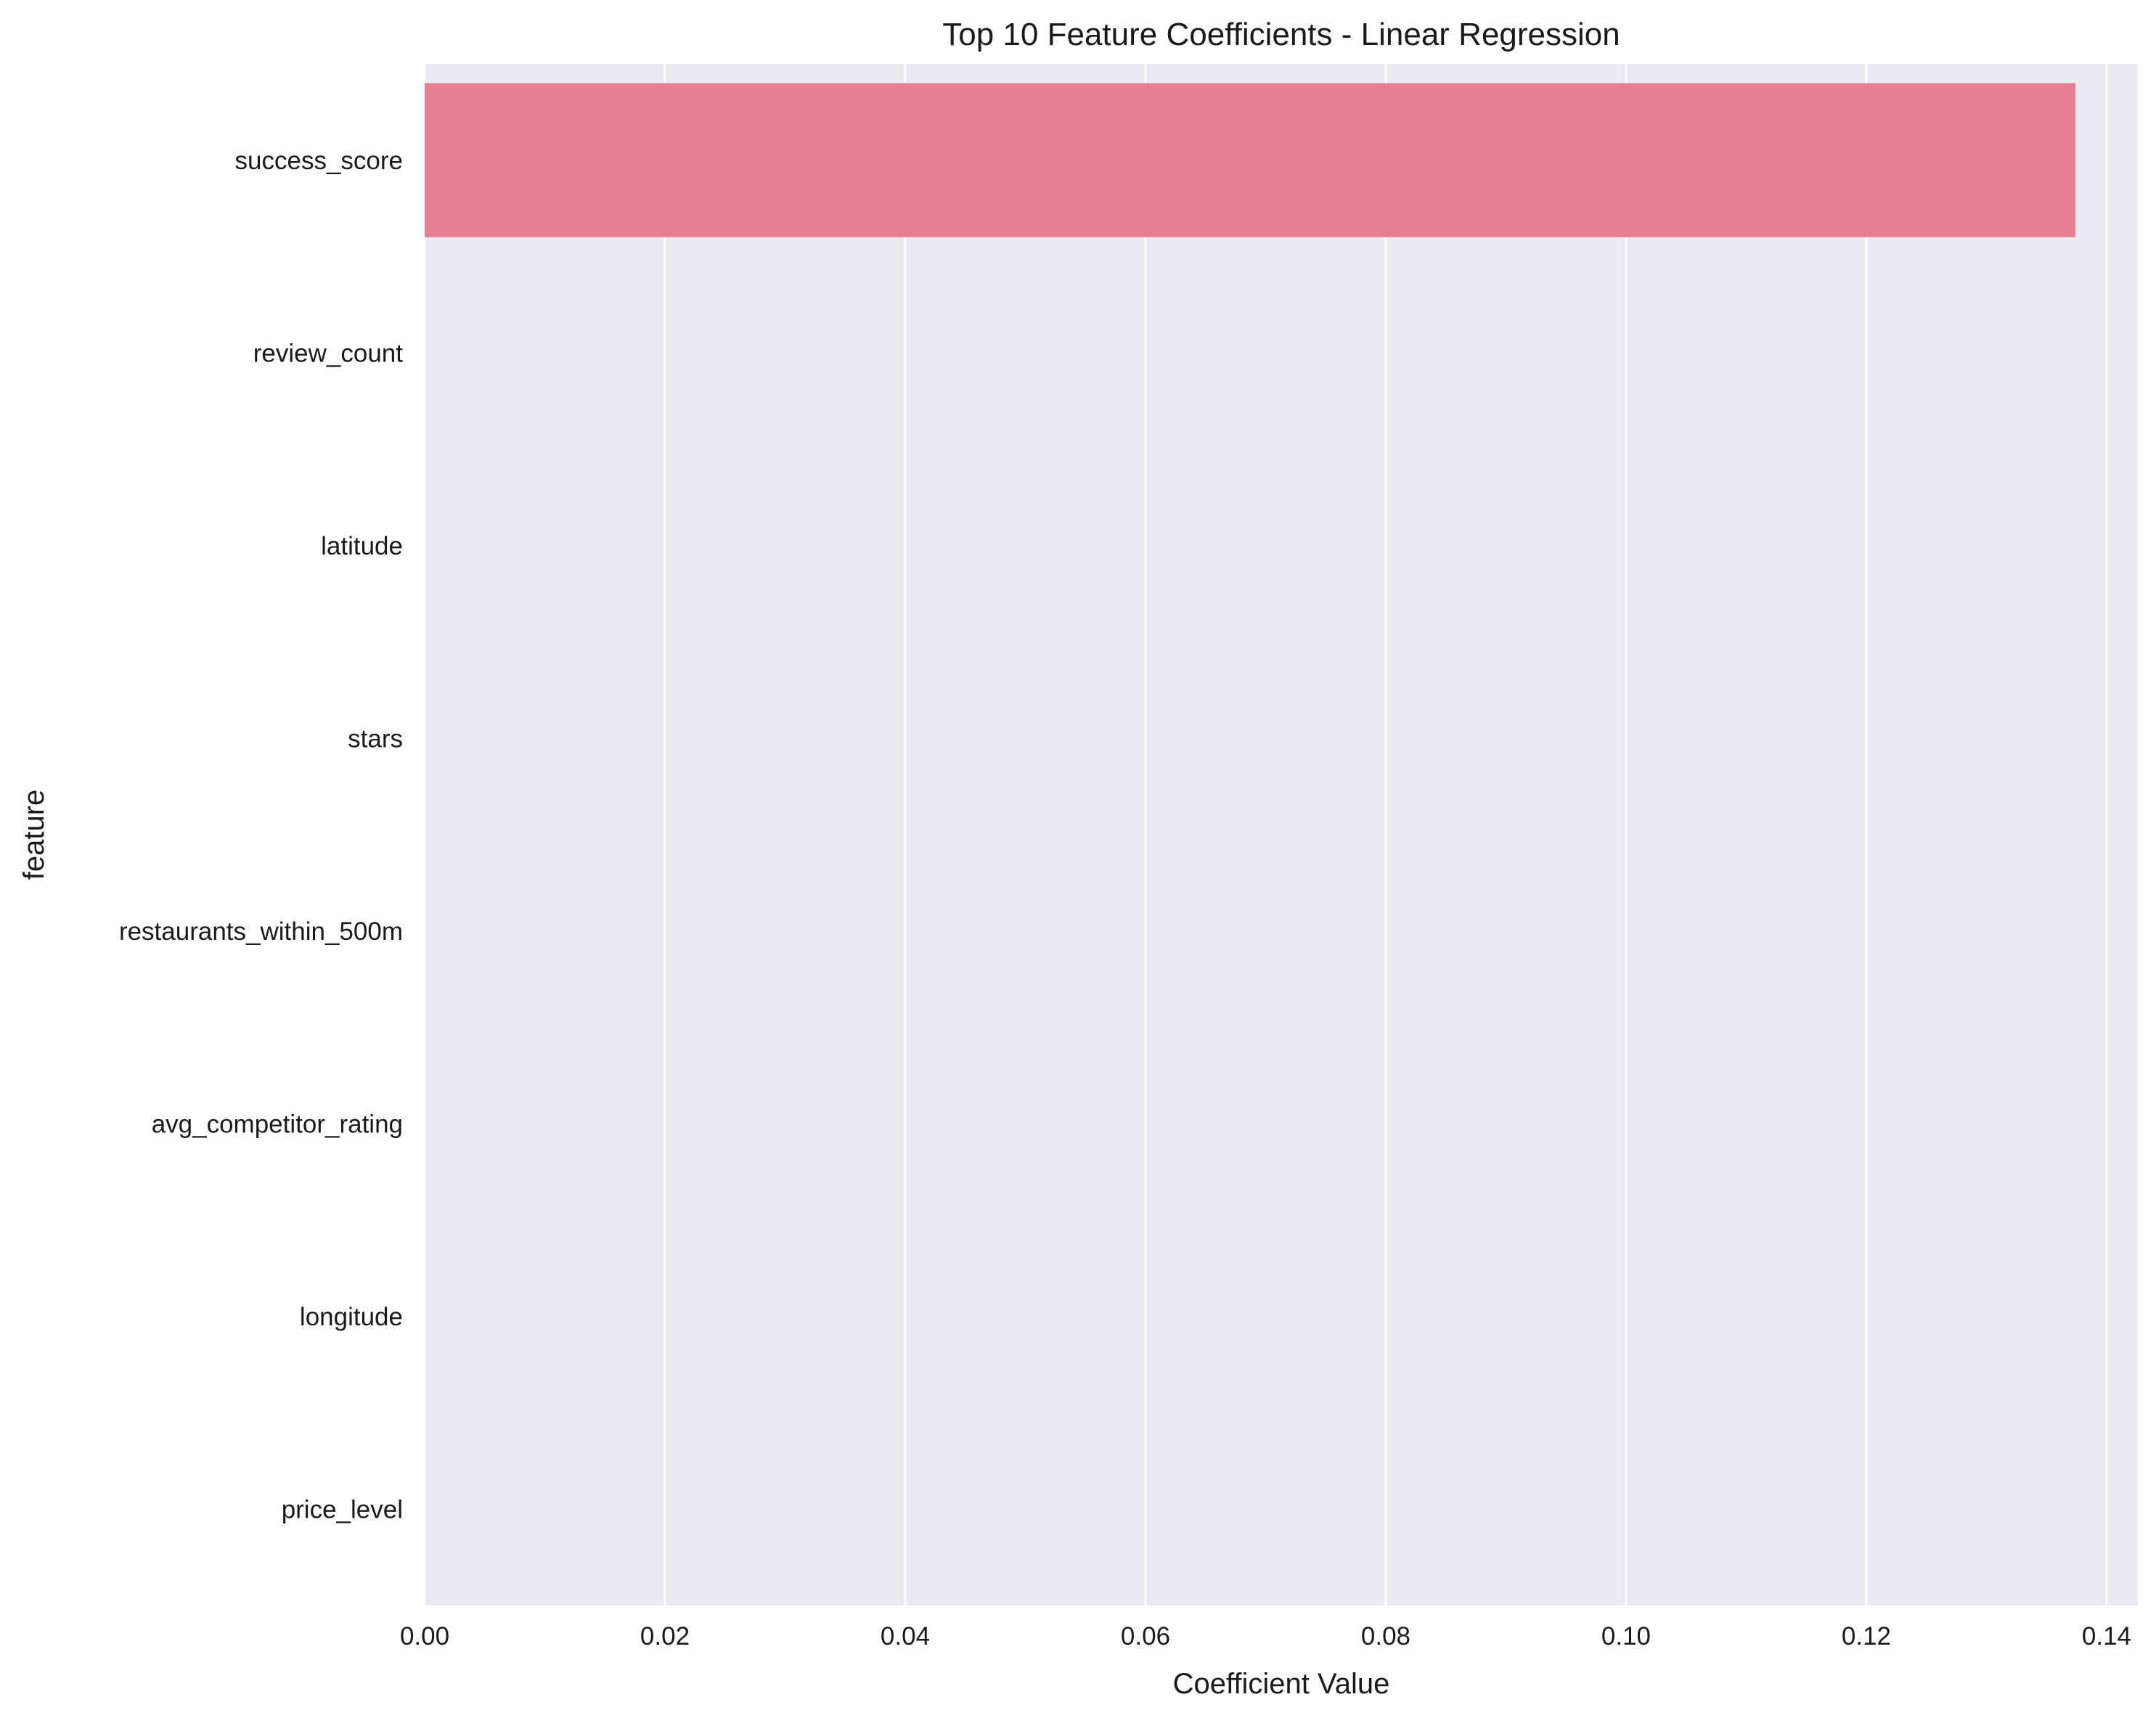 The height and width of the screenshot is (1718, 2156). Describe the element at coordinates (375, 739) in the screenshot. I see `y-tick-label: stars` at that location.